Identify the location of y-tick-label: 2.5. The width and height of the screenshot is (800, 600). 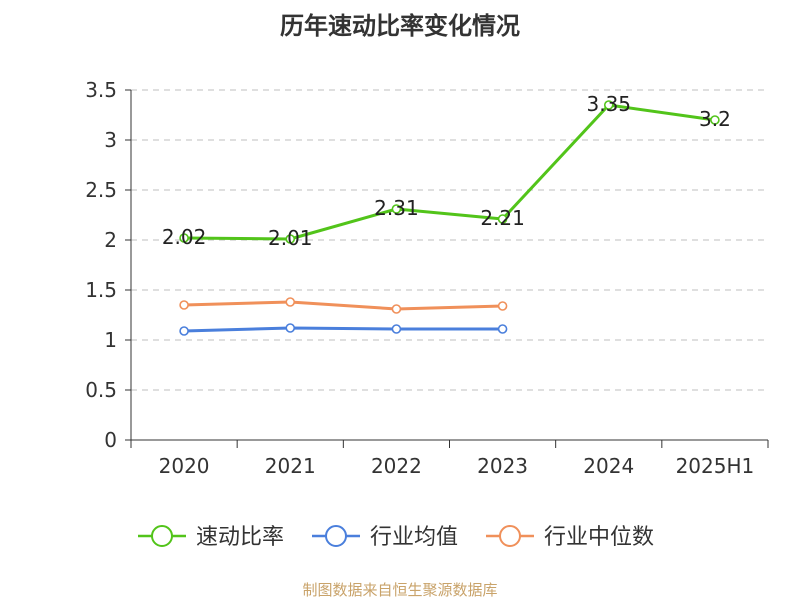
(101, 190).